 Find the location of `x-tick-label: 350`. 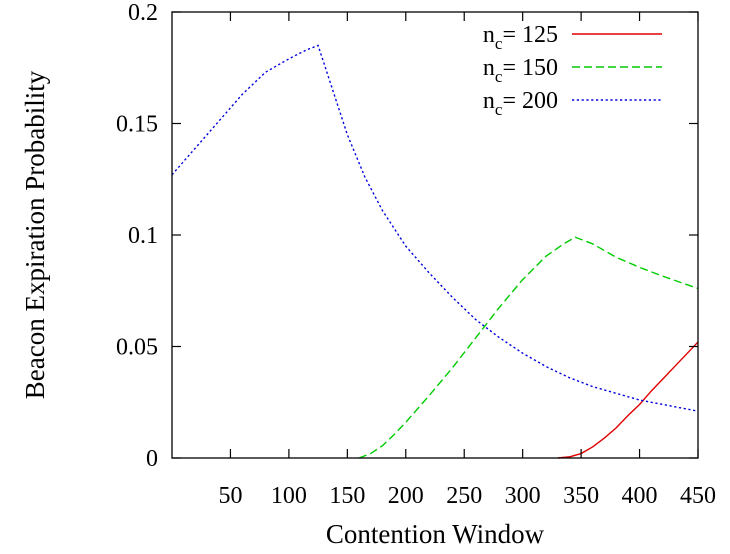

x-tick-label: 350 is located at coordinates (581, 496).